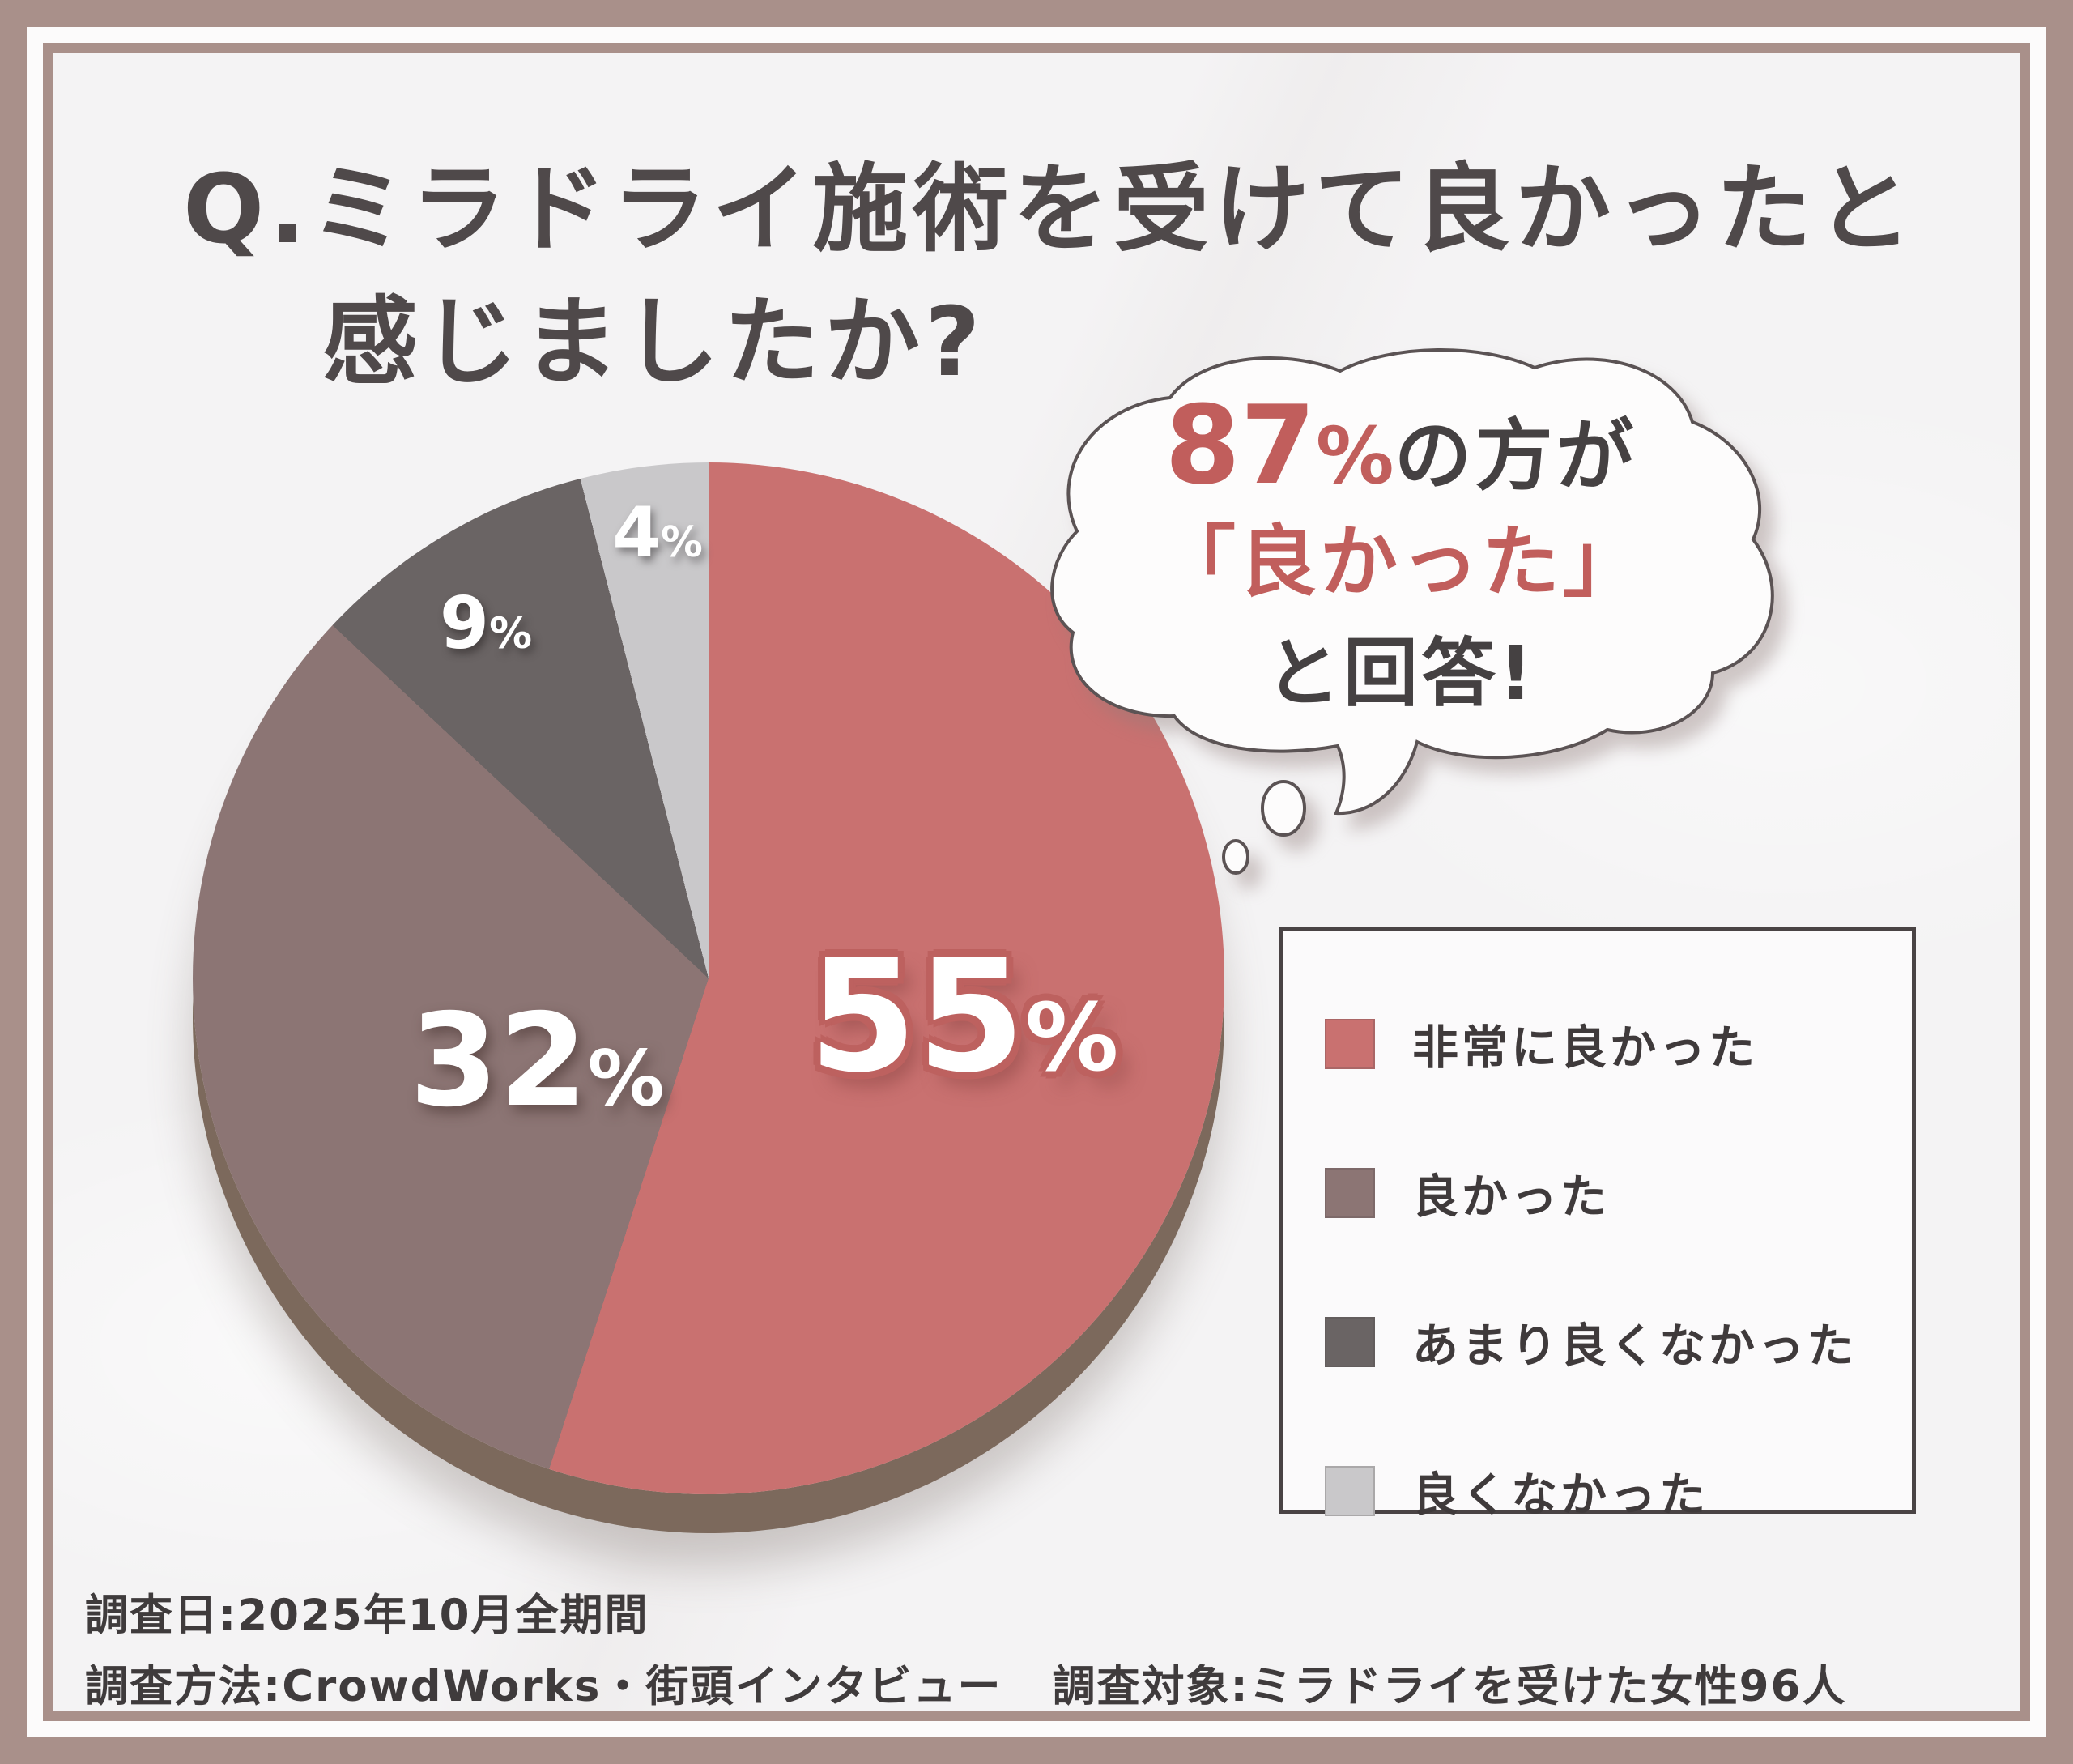 The height and width of the screenshot is (1764, 2073). What do you see at coordinates (1050, 209) in the screenshot?
I see `page-title-line1: Q.ミラドライ施術を受けて良かったと` at bounding box center [1050, 209].